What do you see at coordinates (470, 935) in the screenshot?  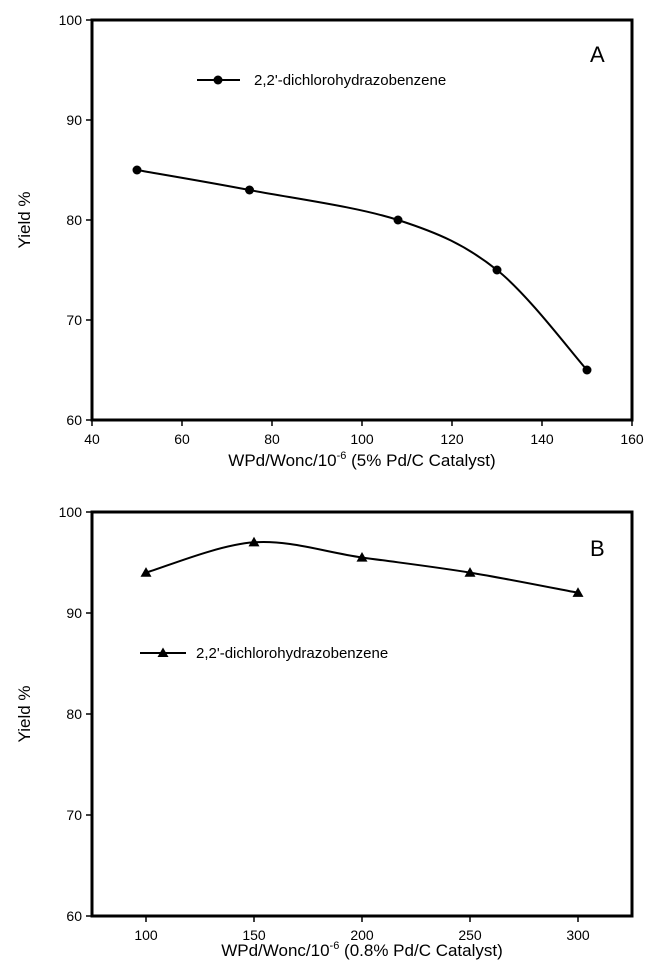 I see `chart-b-x-tick-label: 250` at bounding box center [470, 935].